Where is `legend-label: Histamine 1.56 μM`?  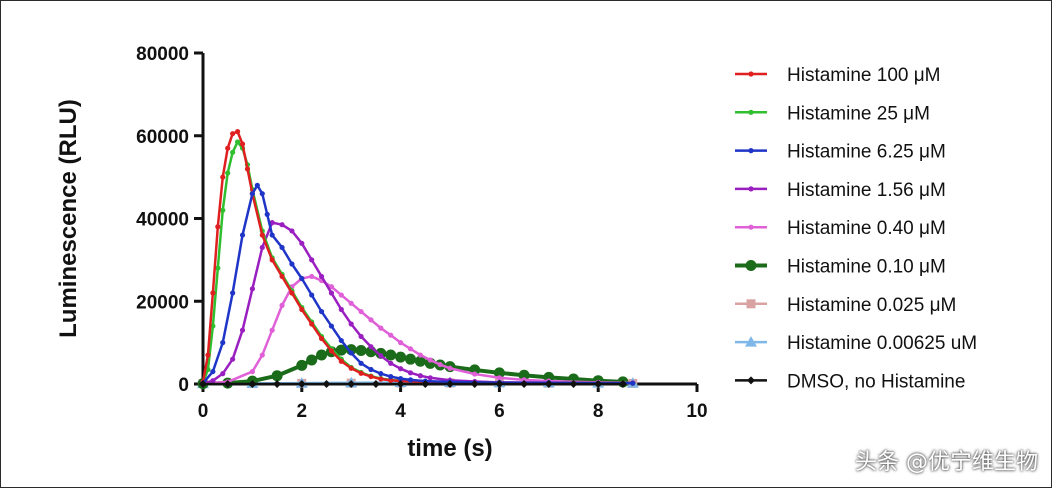 legend-label: Histamine 1.56 μM is located at coordinates (866, 190).